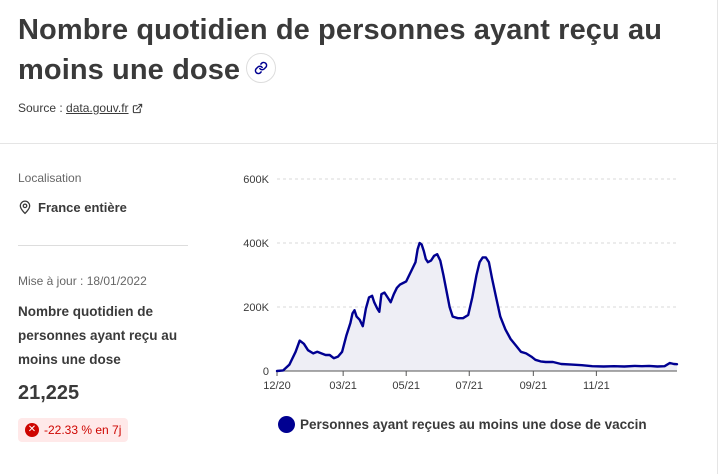 Image resolution: width=727 pixels, height=474 pixels. What do you see at coordinates (406, 386) in the screenshot?
I see `x-tick-label: 05/21` at bounding box center [406, 386].